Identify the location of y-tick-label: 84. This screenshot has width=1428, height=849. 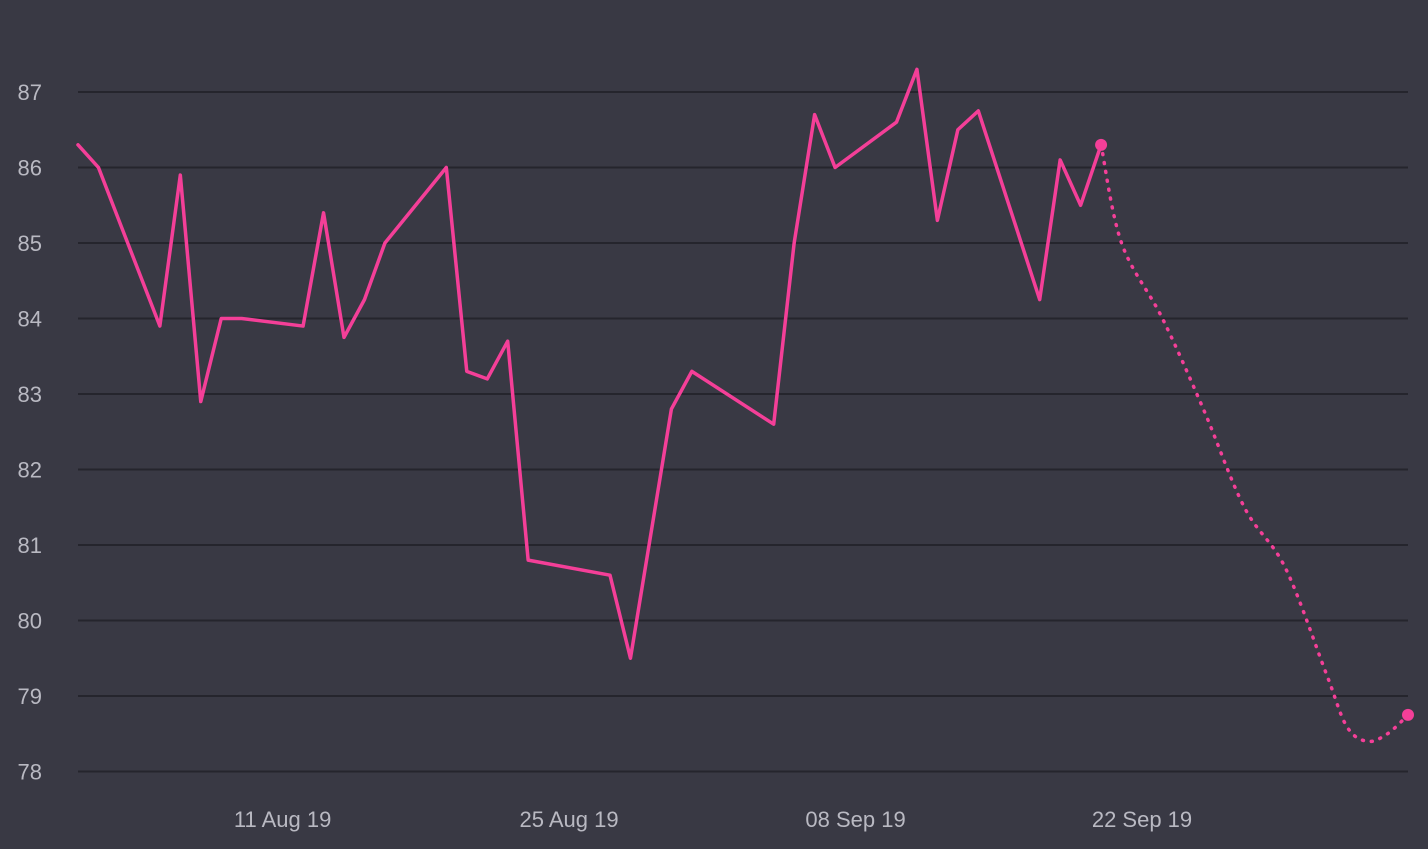
(30, 319).